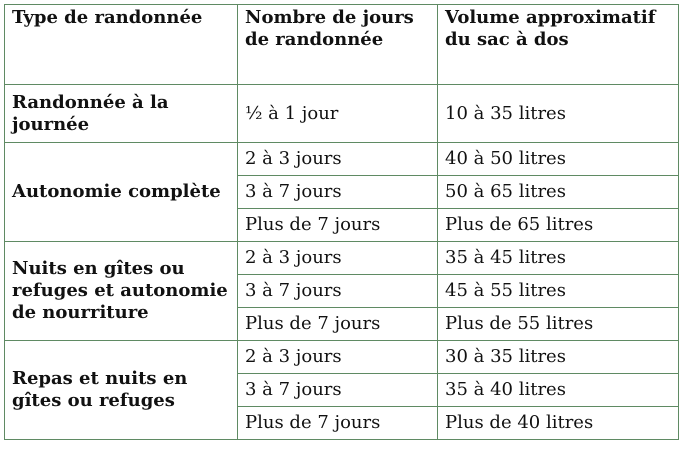  I want to click on table-row: 3 à 7 jours 50 à 65 litres, so click(342, 192).